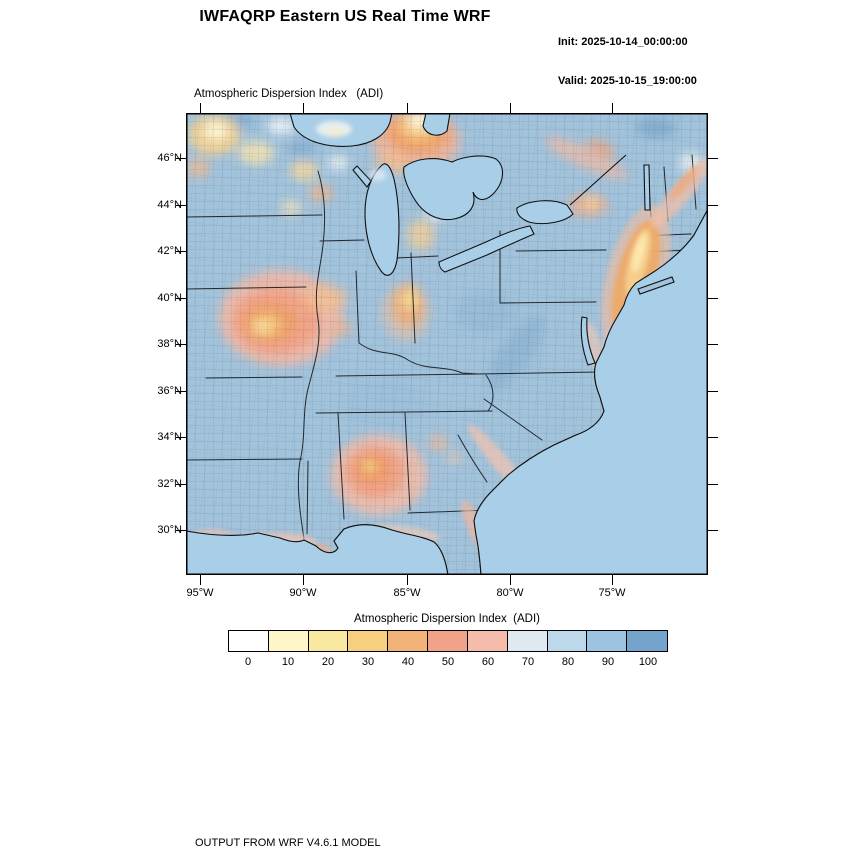 This screenshot has width=850, height=850. What do you see at coordinates (289, 94) in the screenshot?
I see `map-subtitle: Atmospheric Dispersion Index (ADI)` at bounding box center [289, 94].